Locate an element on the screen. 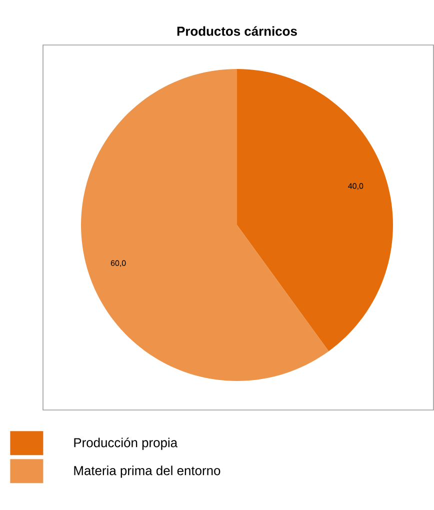 The image size is (434, 510). legend-label: Materia prima del entorno is located at coordinates (147, 472).